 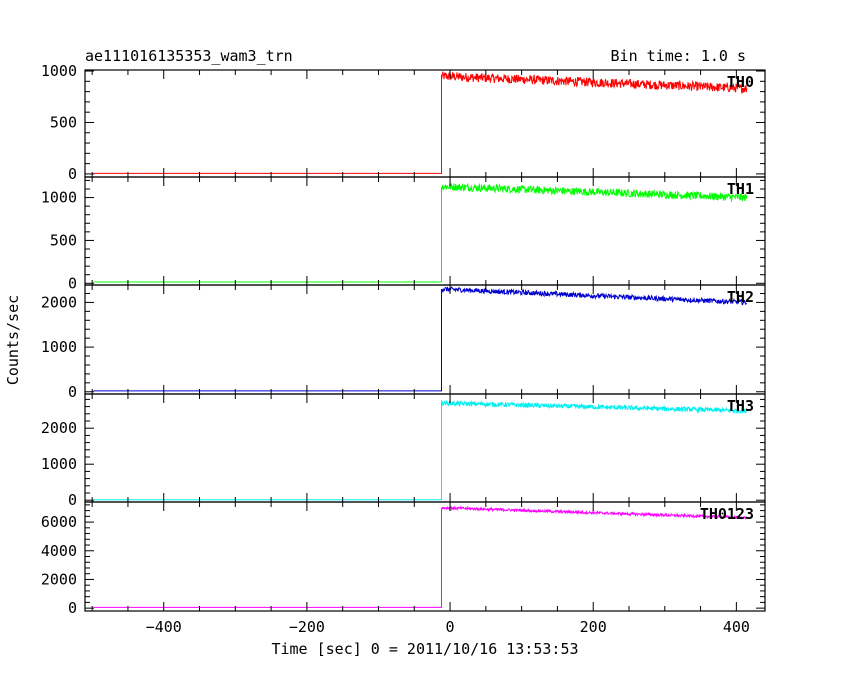 What do you see at coordinates (59, 551) in the screenshot?
I see `y-tick-label: 4000` at bounding box center [59, 551].